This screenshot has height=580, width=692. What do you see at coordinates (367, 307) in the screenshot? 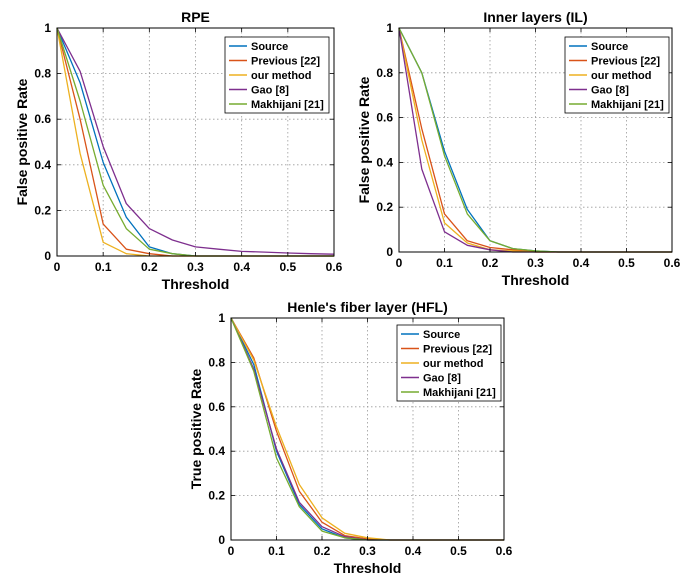
I see `chart-title: Henle's fiber layer (HFL)` at bounding box center [367, 307].